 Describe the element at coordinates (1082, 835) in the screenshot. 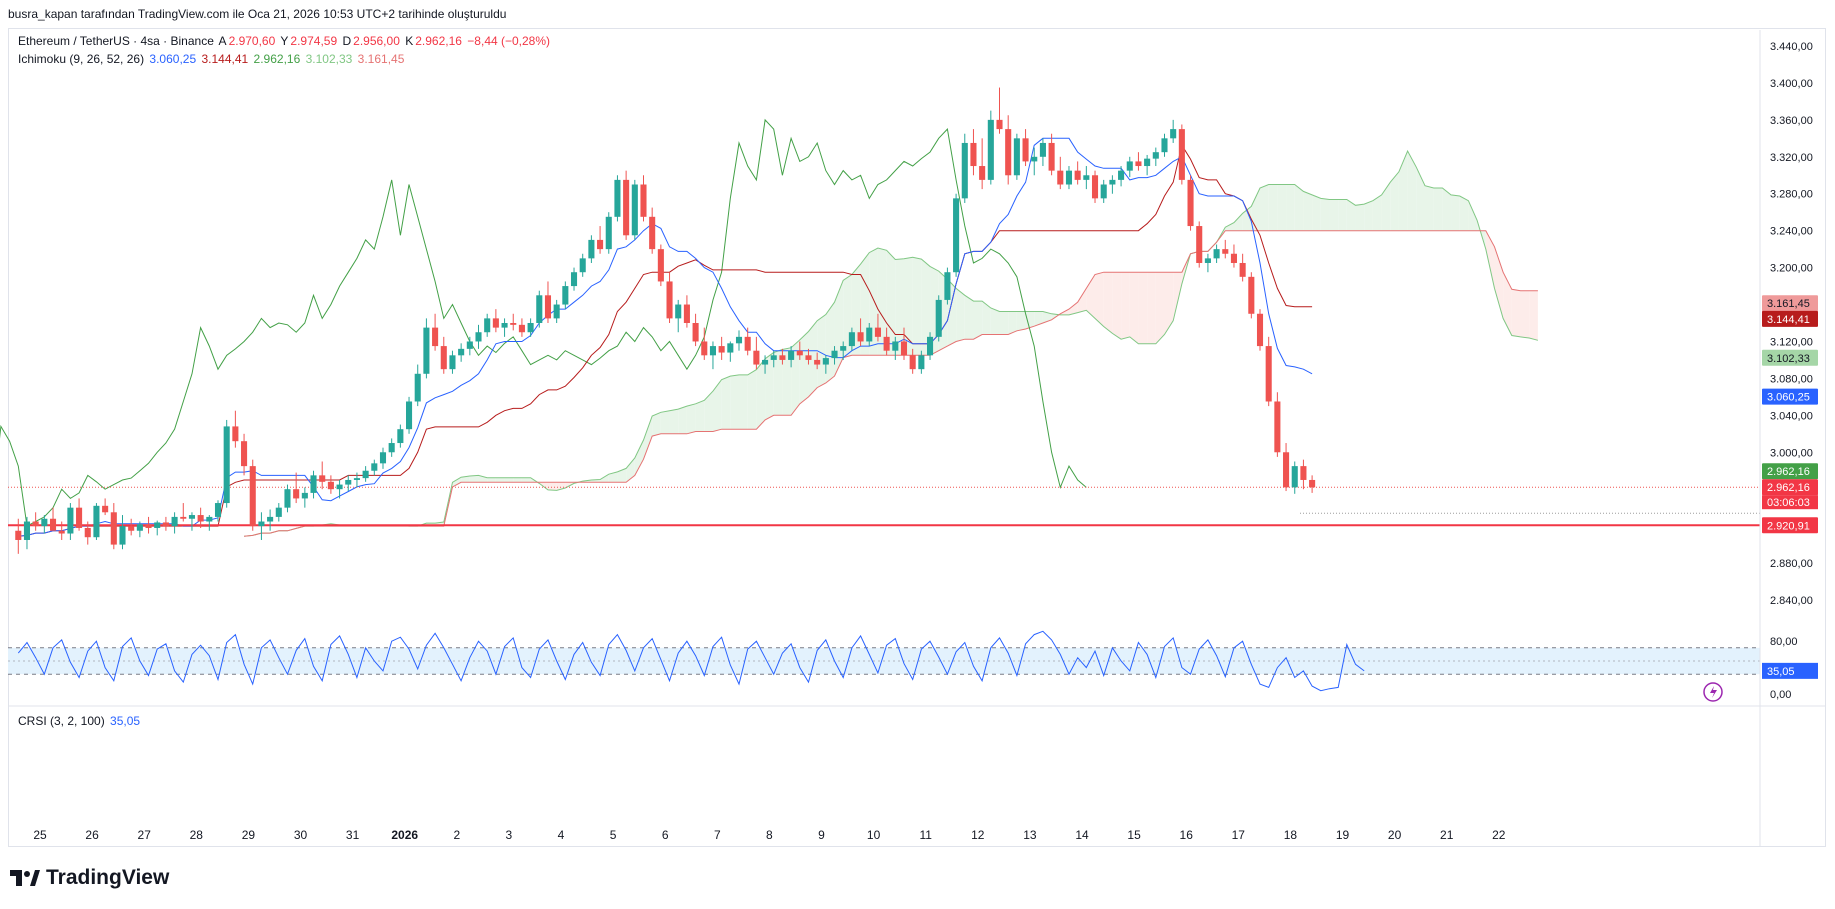

I see `time-tick-label: 14` at that location.